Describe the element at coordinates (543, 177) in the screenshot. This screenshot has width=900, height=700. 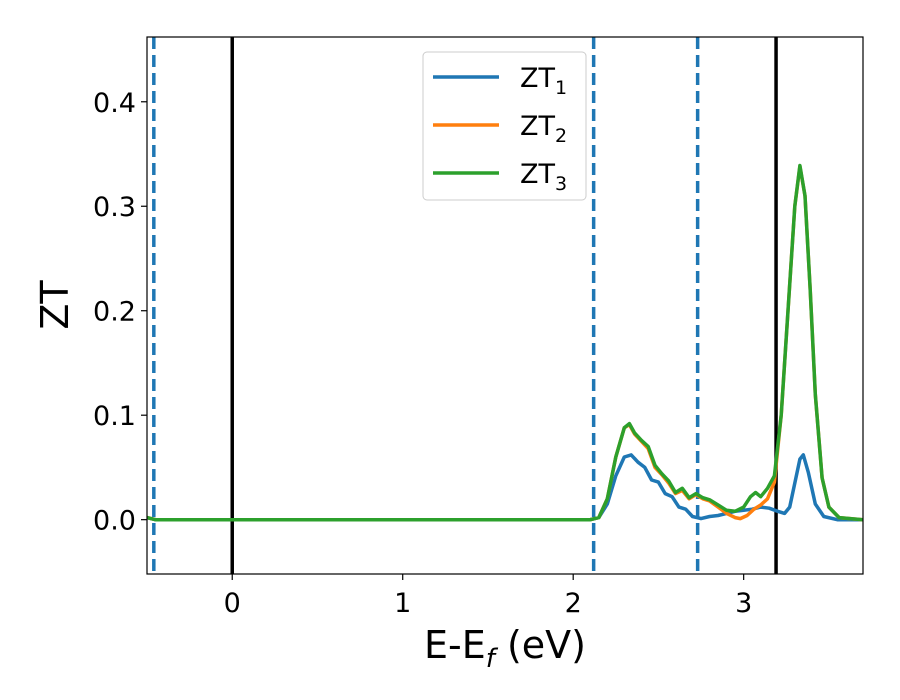
I see `legend-label-zt3: ZT3` at that location.